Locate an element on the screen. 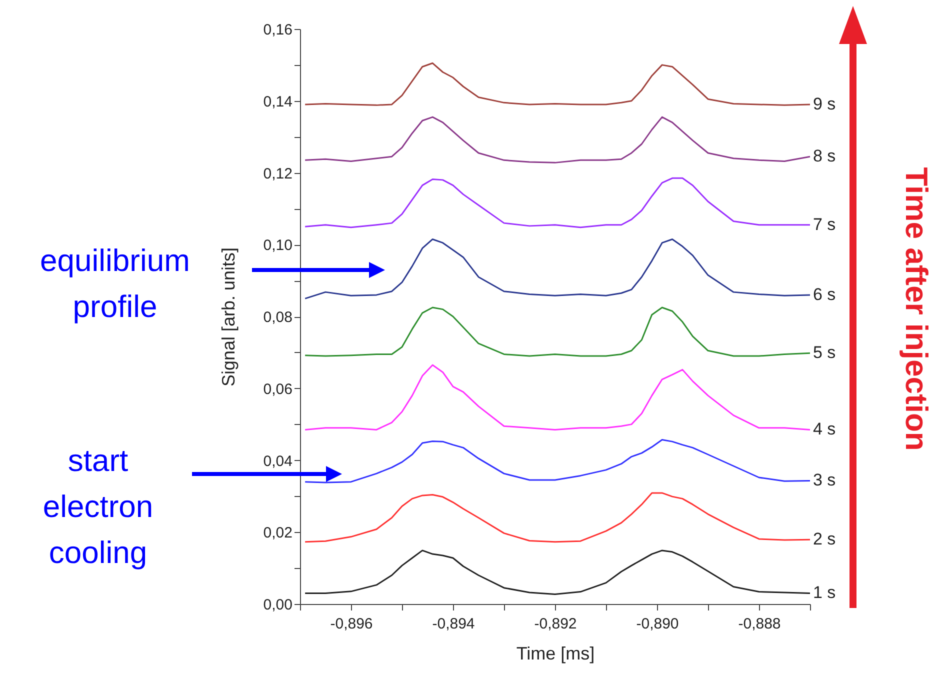 The width and height of the screenshot is (950, 692). series-label: 3 s is located at coordinates (824, 480).